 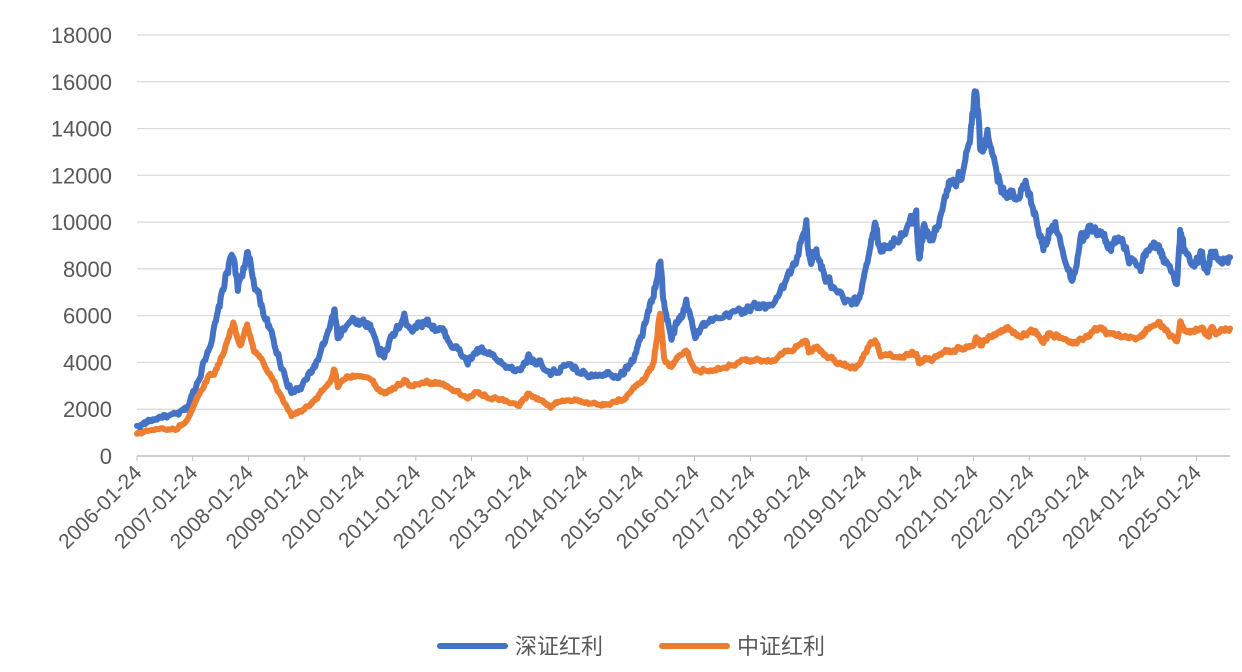 I want to click on y-tick-label: 6000, so click(x=87, y=316).